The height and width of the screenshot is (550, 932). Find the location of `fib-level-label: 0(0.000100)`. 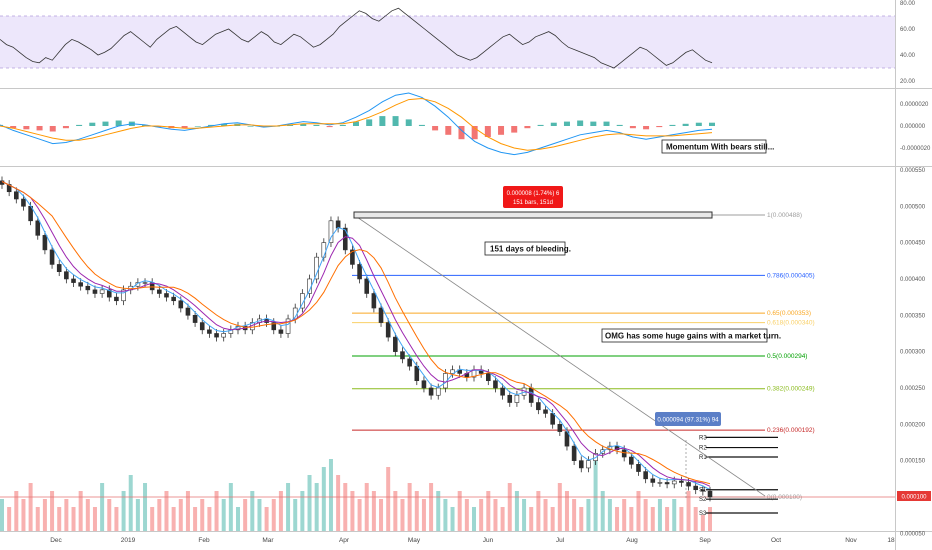

fib-level-label: 0(0.000100) is located at coordinates (784, 497).